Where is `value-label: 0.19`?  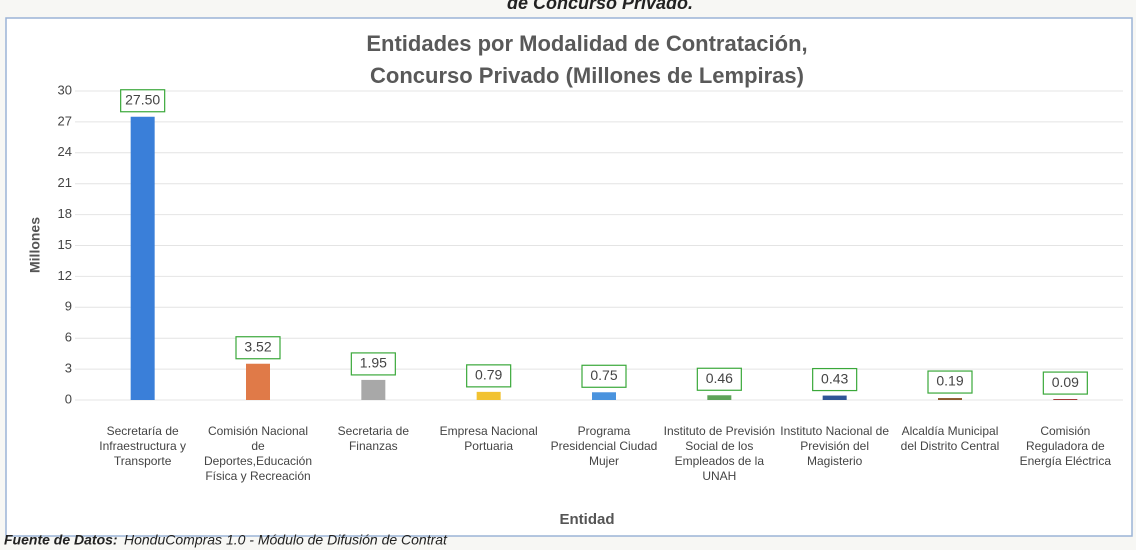
value-label: 0.19 is located at coordinates (949, 381).